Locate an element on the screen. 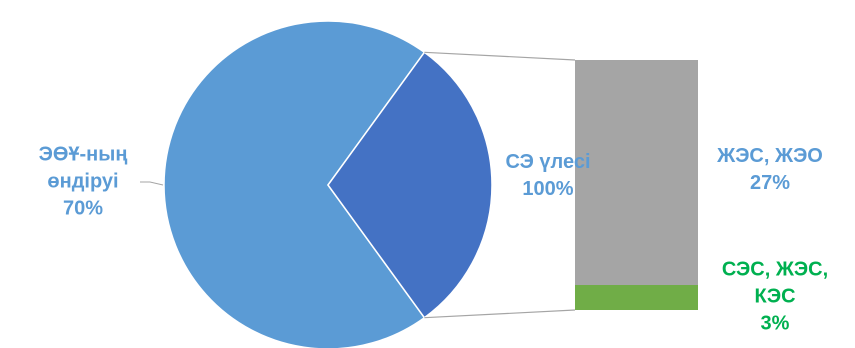 The height and width of the screenshot is (348, 855). other-label-line: СЭ үлесі is located at coordinates (548, 162).